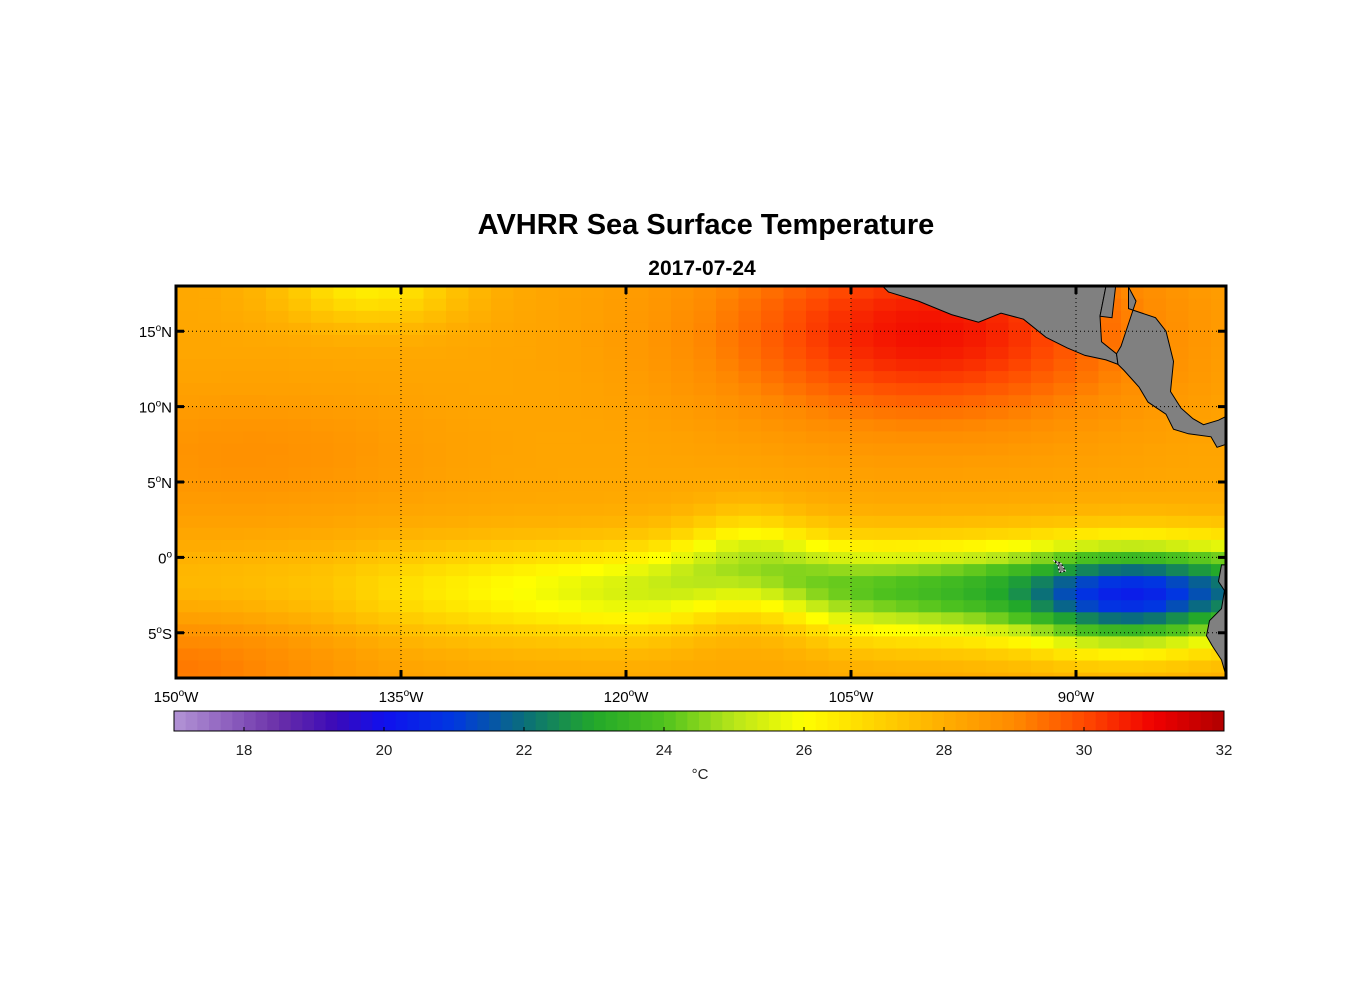 The width and height of the screenshot is (1356, 1000). Describe the element at coordinates (177, 697) in the screenshot. I see `lon-tick-label: 150oW` at that location.